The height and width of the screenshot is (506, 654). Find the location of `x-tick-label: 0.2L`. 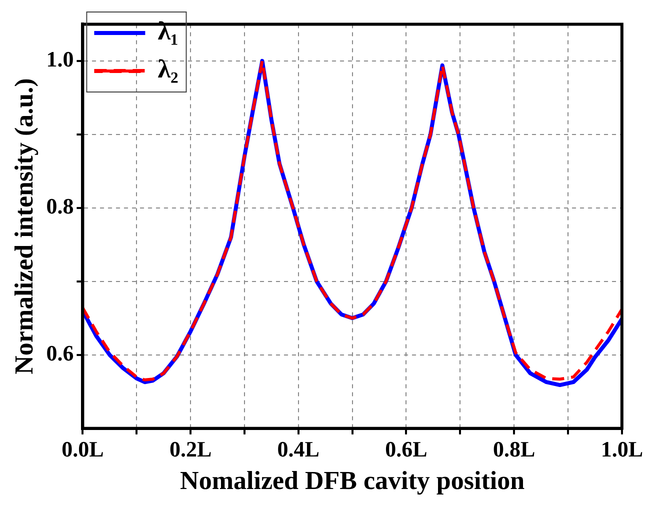

x-tick-label: 0.2L is located at coordinates (190, 449).